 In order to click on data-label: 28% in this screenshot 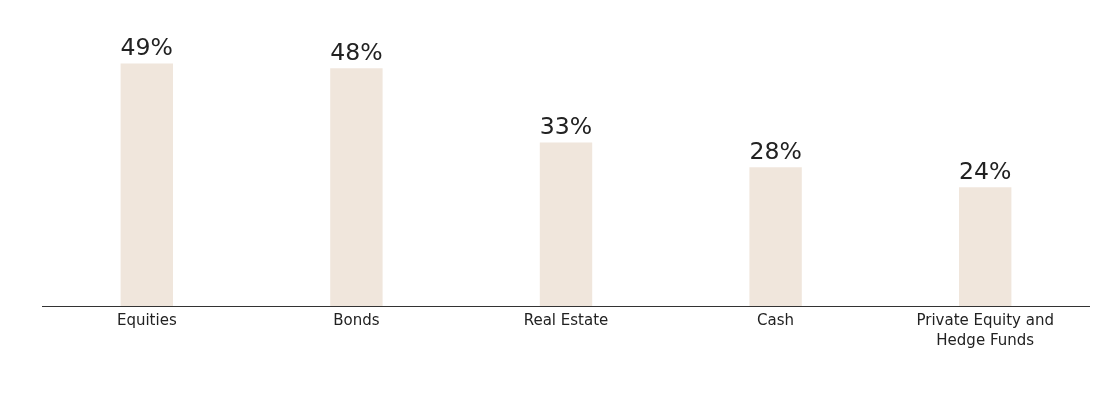, I will do `click(775, 150)`.